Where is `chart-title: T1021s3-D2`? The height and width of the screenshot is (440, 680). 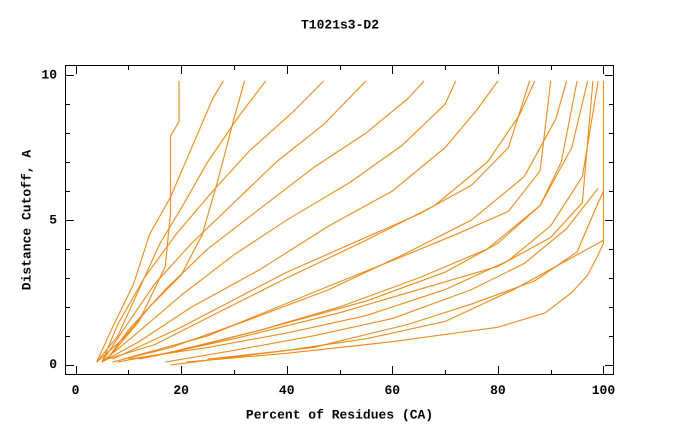
chart-title: T1021s3-D2 is located at coordinates (340, 24).